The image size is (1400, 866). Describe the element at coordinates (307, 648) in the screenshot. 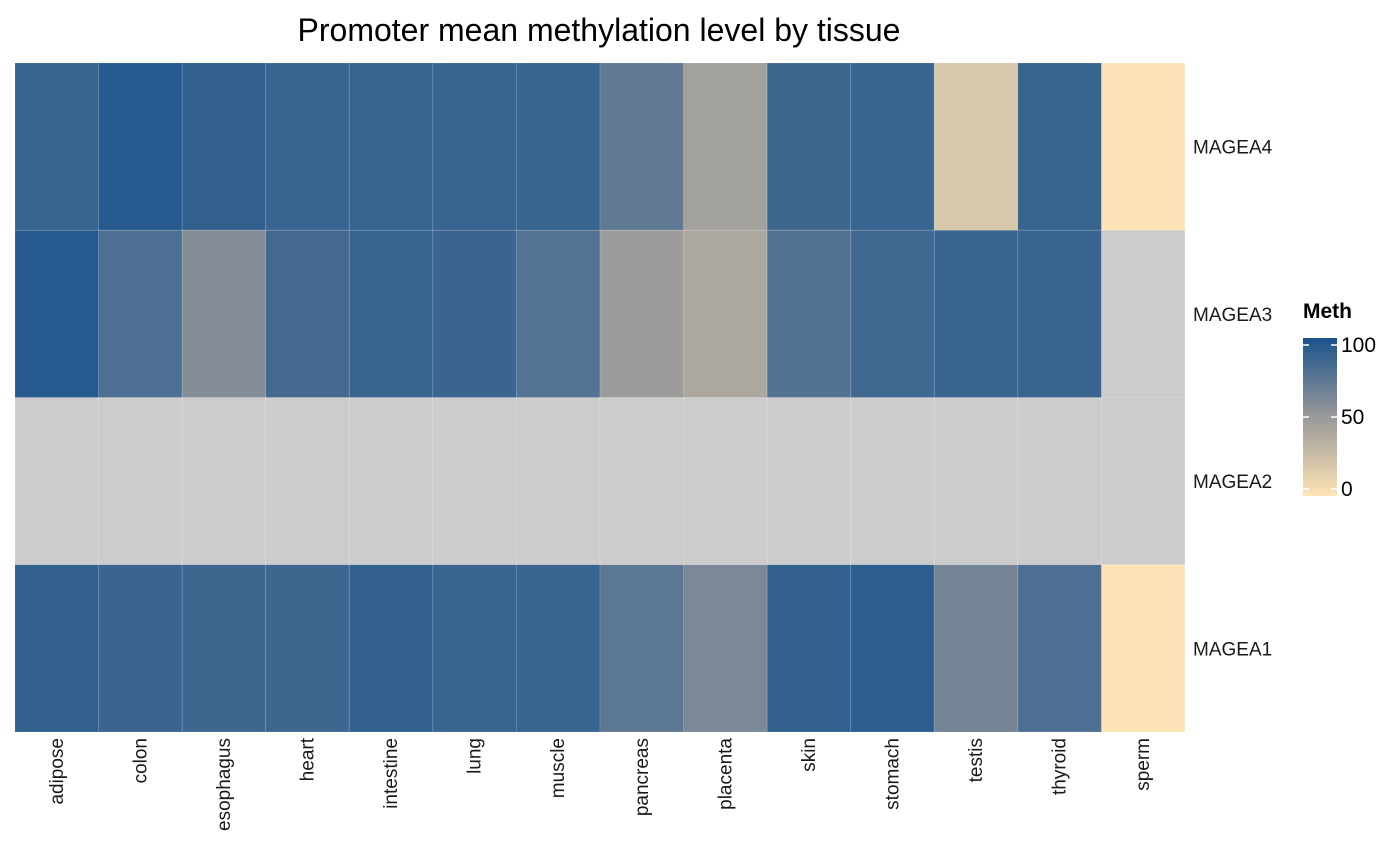

I see `heatmap-cell-magea1-heart` at that location.